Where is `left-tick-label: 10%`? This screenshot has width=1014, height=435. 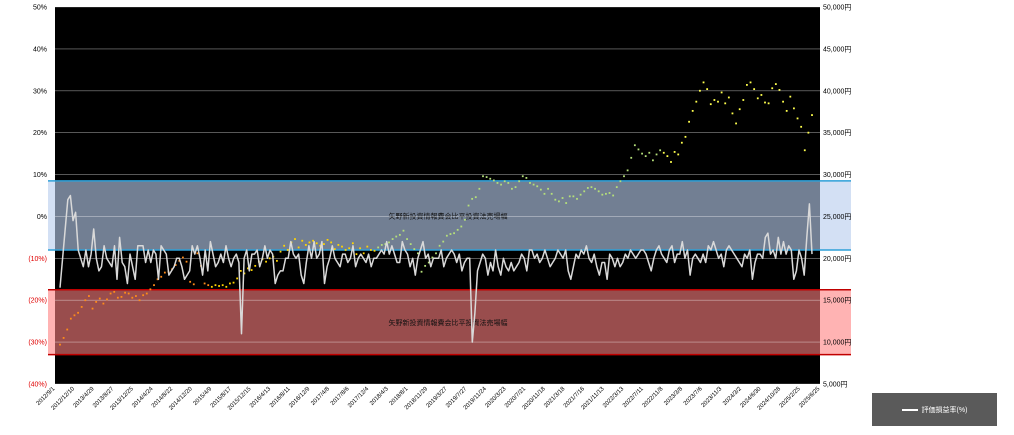 left-tick-label: 10% is located at coordinates (40, 175).